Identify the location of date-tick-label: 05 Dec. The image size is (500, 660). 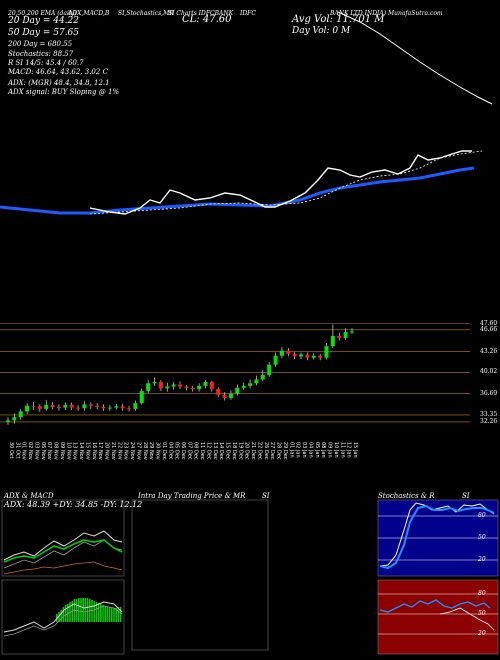
(177, 451).